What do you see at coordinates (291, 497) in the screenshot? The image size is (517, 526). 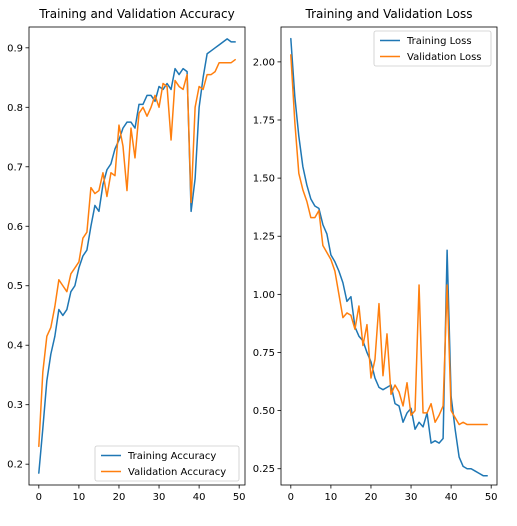 I see `loss-x-tick-label: 0` at bounding box center [291, 497].